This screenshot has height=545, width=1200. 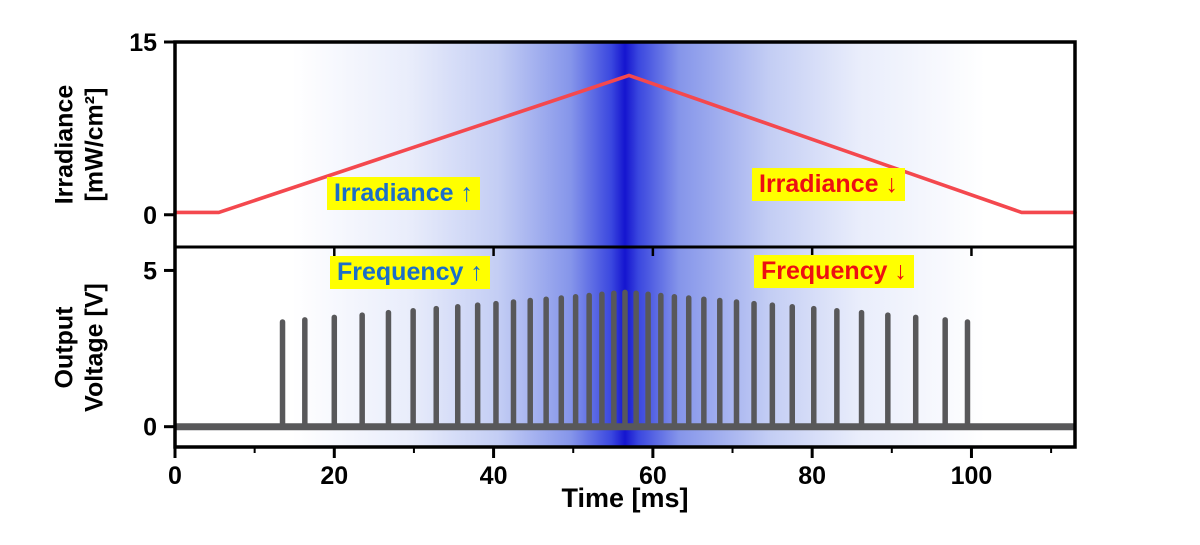 I want to click on svg-text: 80, so click(x=812, y=476).